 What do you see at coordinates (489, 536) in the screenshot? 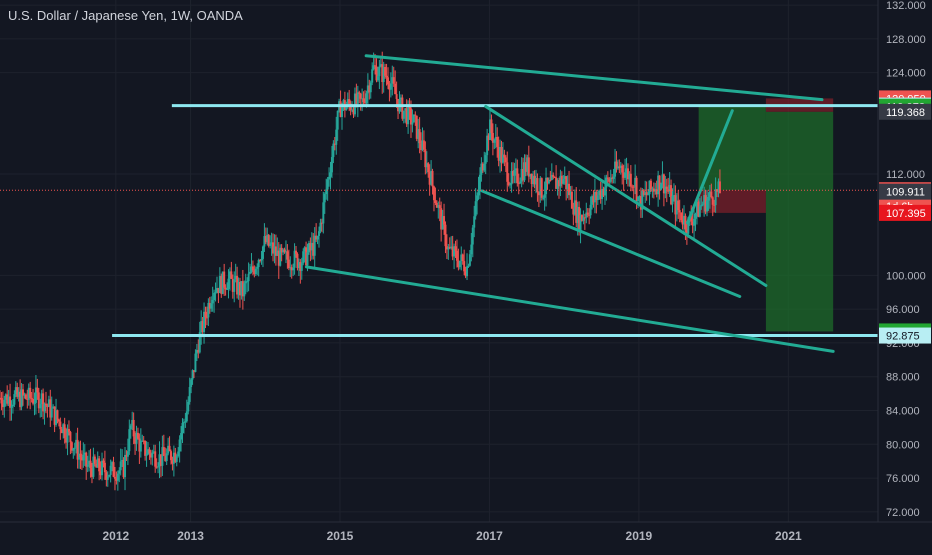
I see `time-tick-label: 2017` at bounding box center [489, 536].